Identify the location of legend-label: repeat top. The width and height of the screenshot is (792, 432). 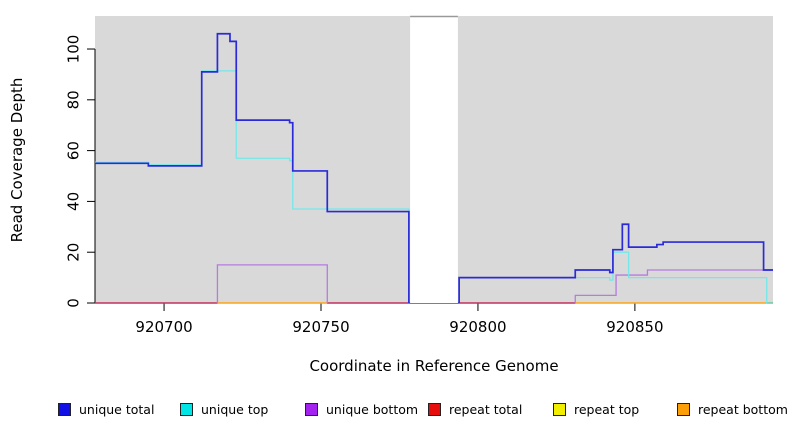
(607, 409).